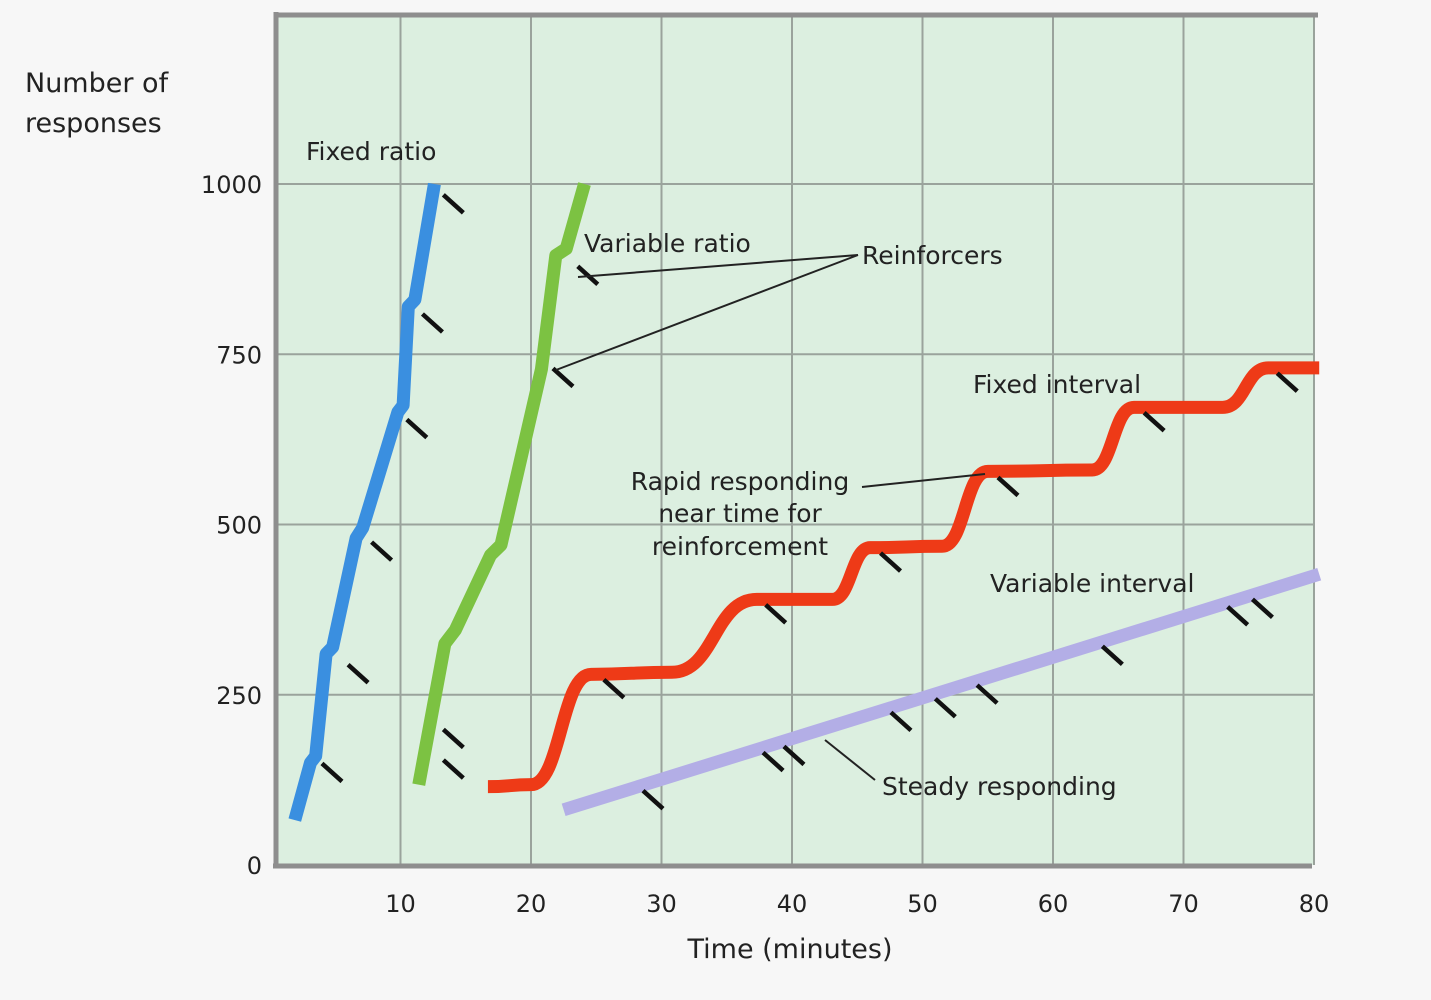  Describe the element at coordinates (239, 355) in the screenshot. I see `y-tick-label: 750` at that location.